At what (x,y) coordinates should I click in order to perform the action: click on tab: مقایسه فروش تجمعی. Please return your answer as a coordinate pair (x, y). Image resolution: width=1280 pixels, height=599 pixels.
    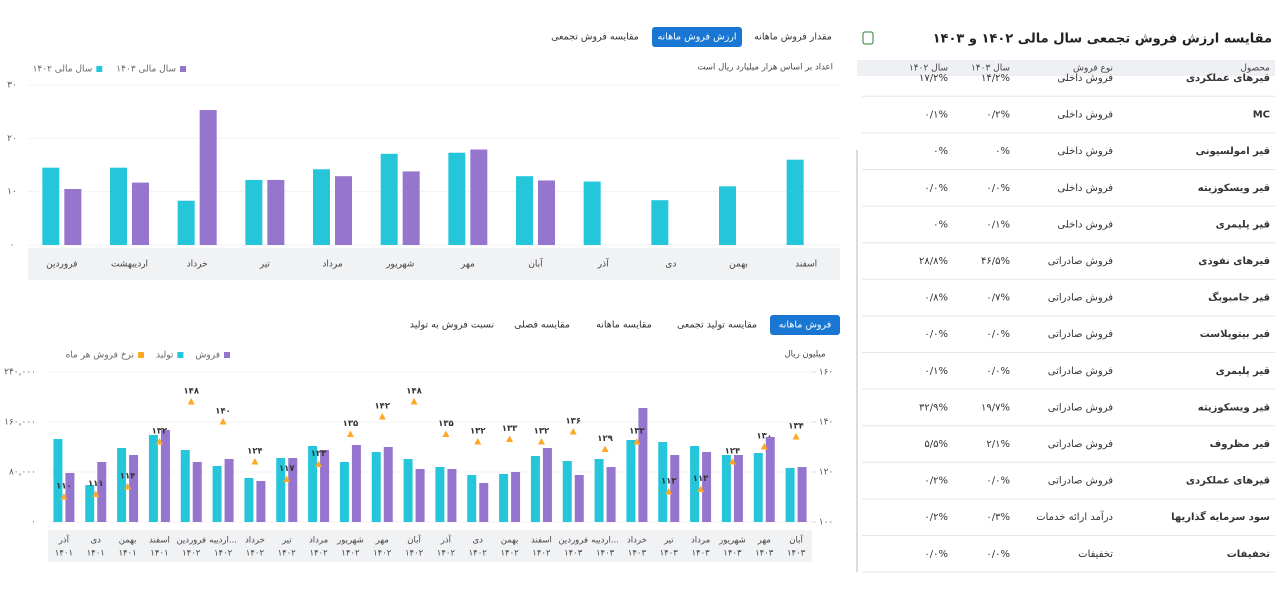
    Looking at the image, I should click on (595, 37).